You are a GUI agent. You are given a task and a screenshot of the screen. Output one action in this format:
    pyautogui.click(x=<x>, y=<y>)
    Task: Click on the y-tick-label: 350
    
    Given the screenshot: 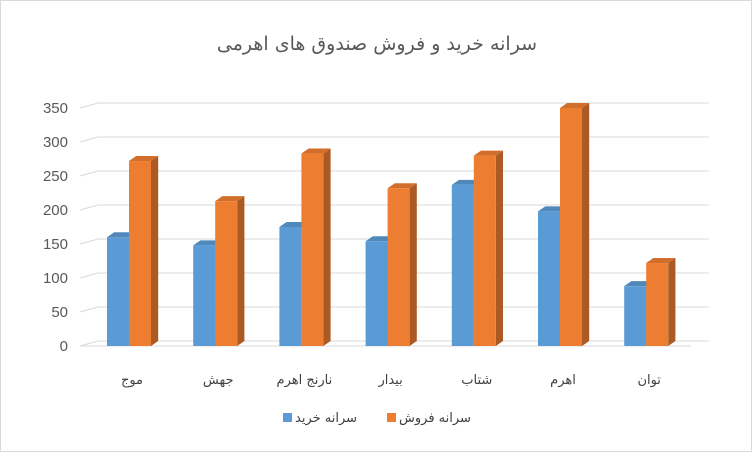 What is the action you would take?
    pyautogui.click(x=55, y=108)
    